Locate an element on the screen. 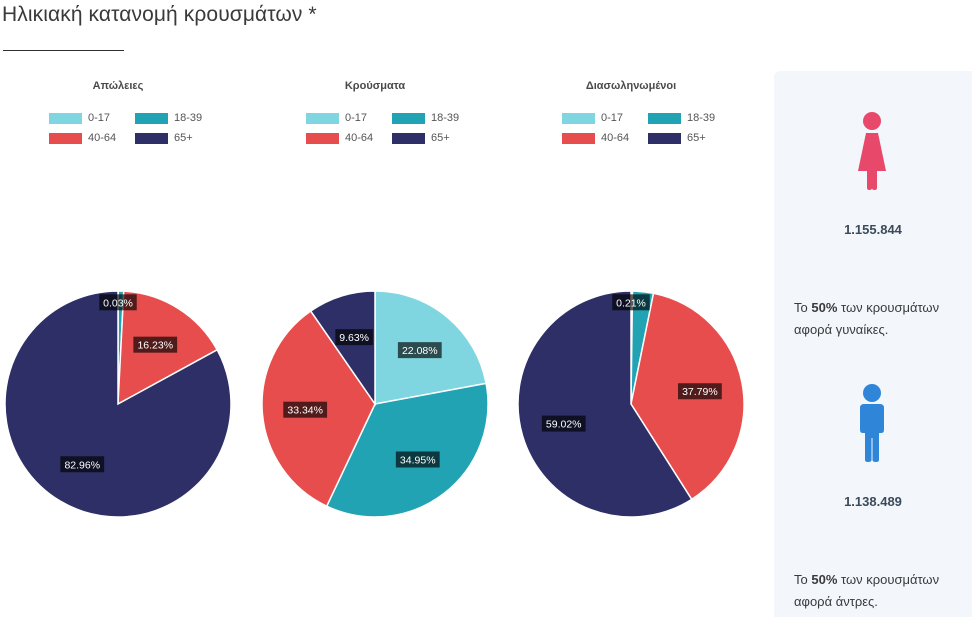  data-label: 82.96% is located at coordinates (82, 464).